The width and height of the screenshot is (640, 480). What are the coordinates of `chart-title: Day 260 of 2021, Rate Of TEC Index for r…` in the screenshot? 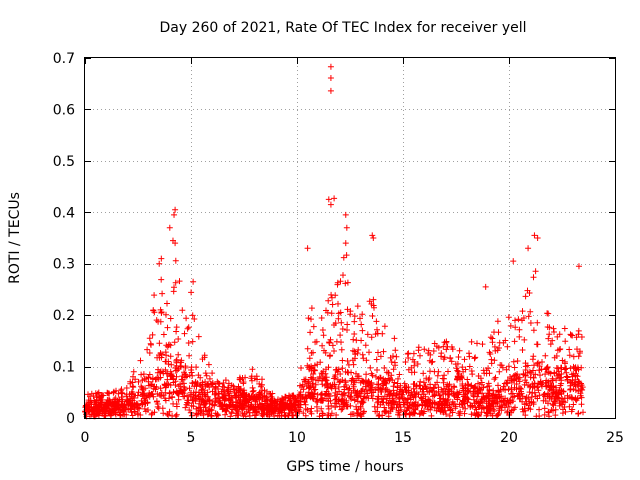 It's located at (342, 28).